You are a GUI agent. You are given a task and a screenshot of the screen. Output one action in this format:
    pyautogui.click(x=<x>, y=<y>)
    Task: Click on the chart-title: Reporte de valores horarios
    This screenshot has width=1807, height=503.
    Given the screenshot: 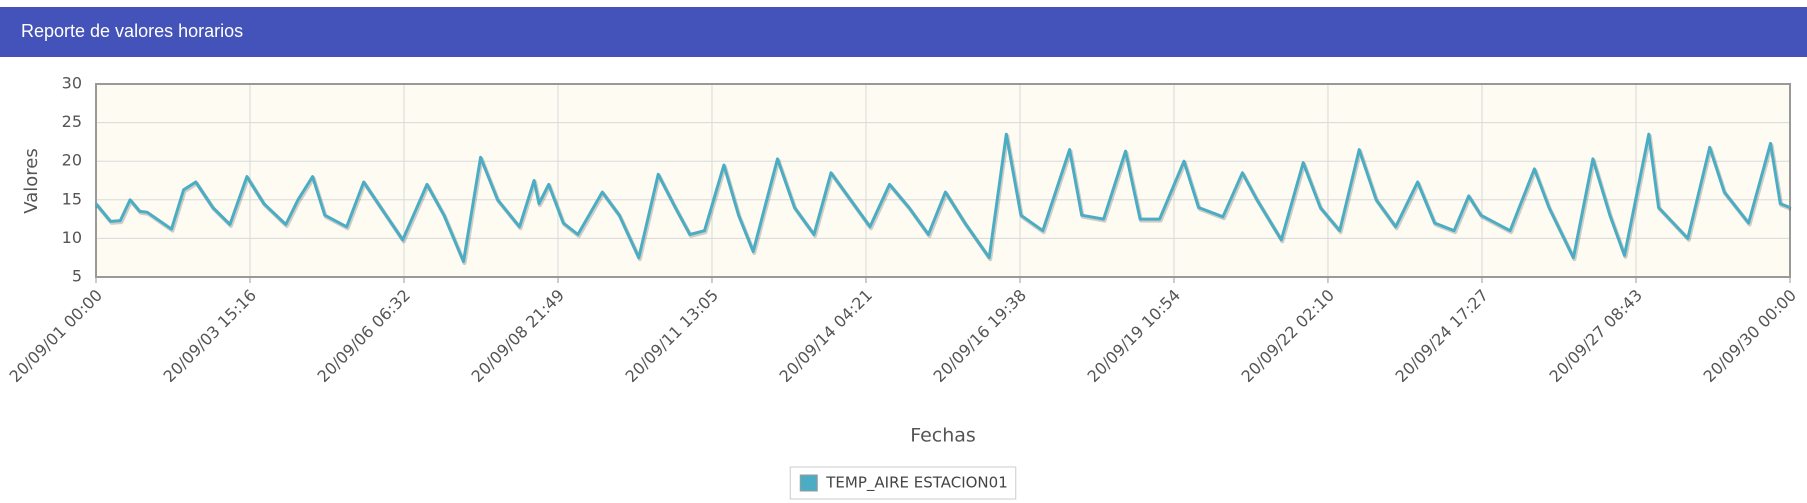 What is the action you would take?
    pyautogui.click(x=132, y=31)
    